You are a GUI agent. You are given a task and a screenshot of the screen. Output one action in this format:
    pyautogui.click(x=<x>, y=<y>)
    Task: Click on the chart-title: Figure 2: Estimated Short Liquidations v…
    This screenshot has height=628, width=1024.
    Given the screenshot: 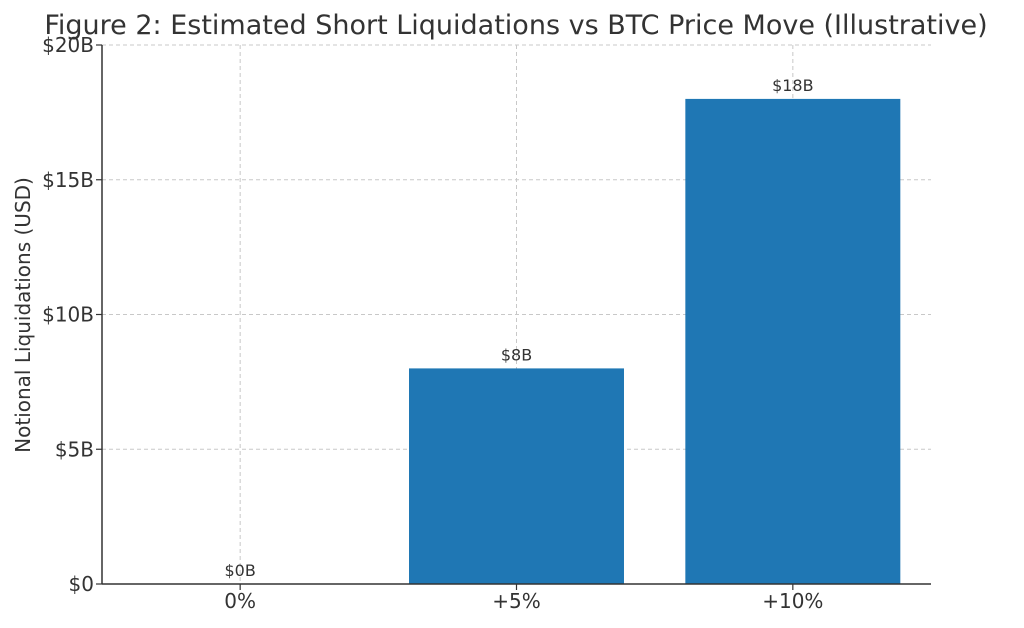 What is the action you would take?
    pyautogui.click(x=515, y=25)
    